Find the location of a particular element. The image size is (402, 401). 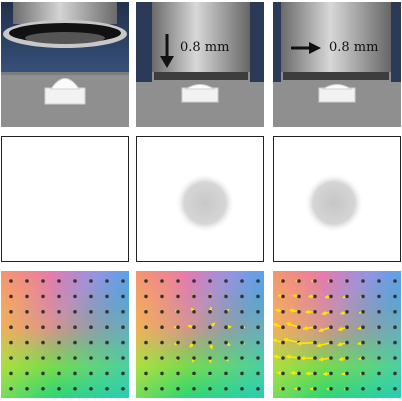

marker-vectors-press is located at coordinates (202, 335).